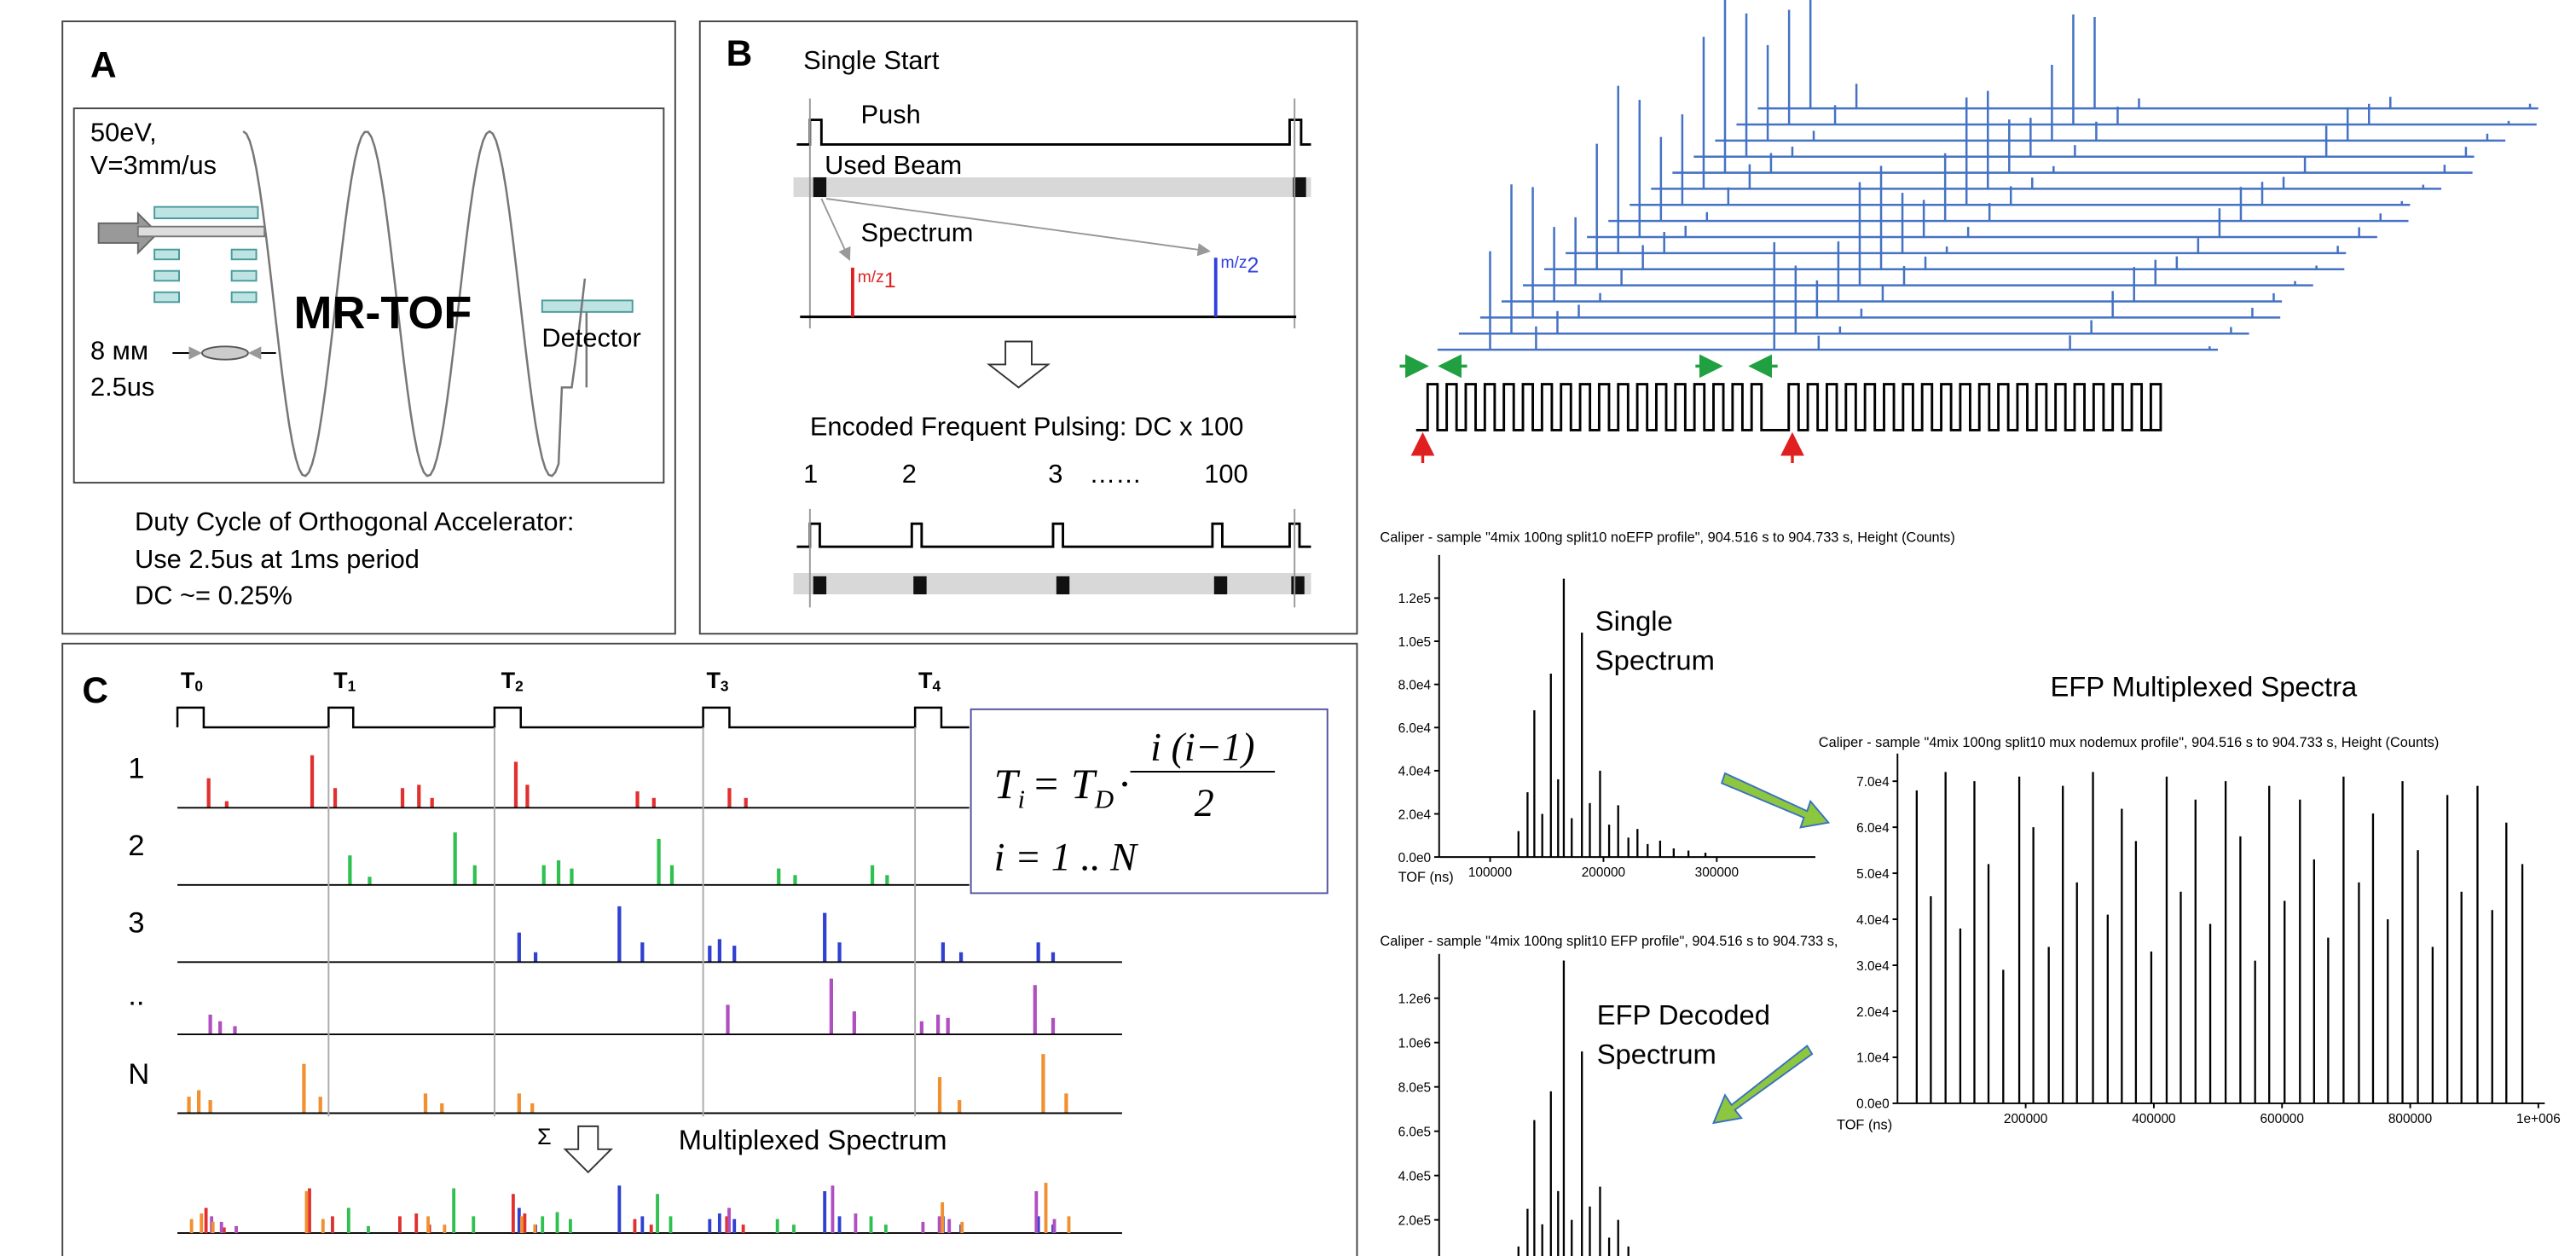 The height and width of the screenshot is (1256, 2576). What do you see at coordinates (104, 65) in the screenshot?
I see `panel-label: A` at bounding box center [104, 65].